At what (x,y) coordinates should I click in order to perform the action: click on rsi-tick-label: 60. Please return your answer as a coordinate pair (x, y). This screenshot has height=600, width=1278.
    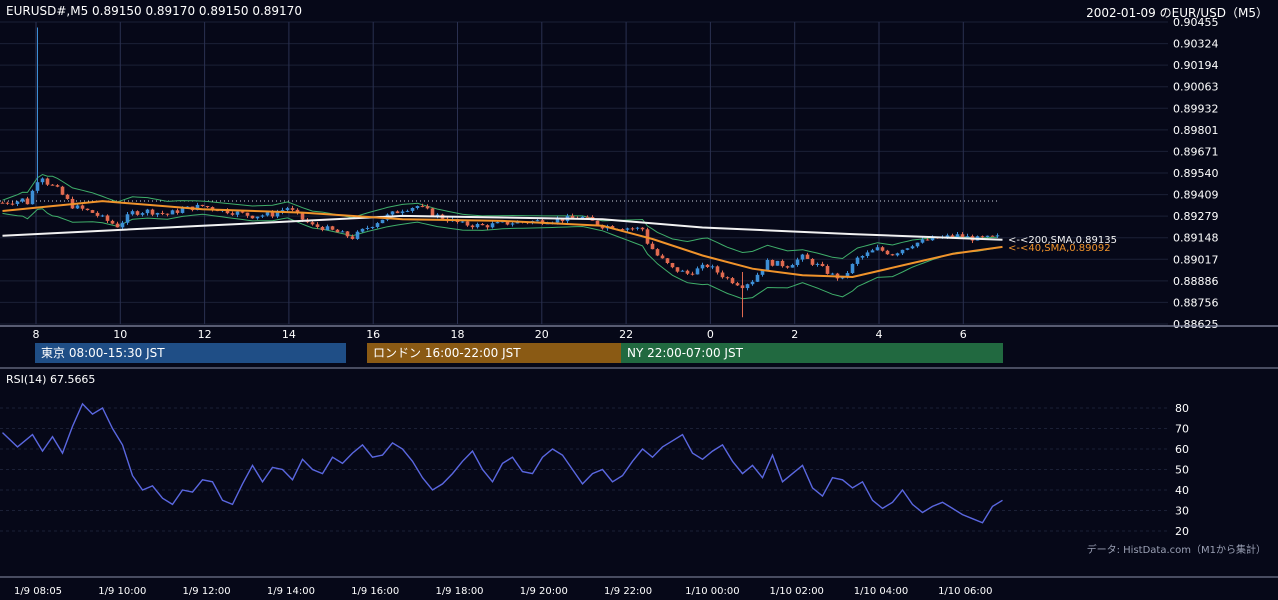
    Looking at the image, I should click on (1182, 449).